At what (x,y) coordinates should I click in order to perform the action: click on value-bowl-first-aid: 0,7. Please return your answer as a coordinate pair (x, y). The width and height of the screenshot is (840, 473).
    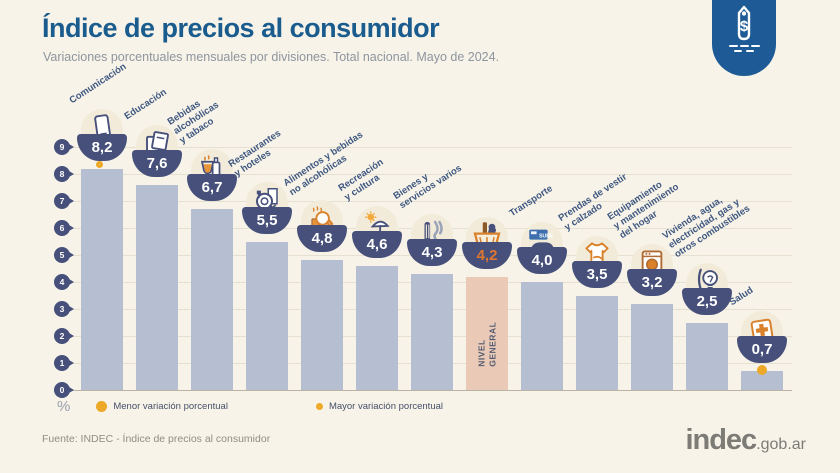
    Looking at the image, I should click on (762, 350).